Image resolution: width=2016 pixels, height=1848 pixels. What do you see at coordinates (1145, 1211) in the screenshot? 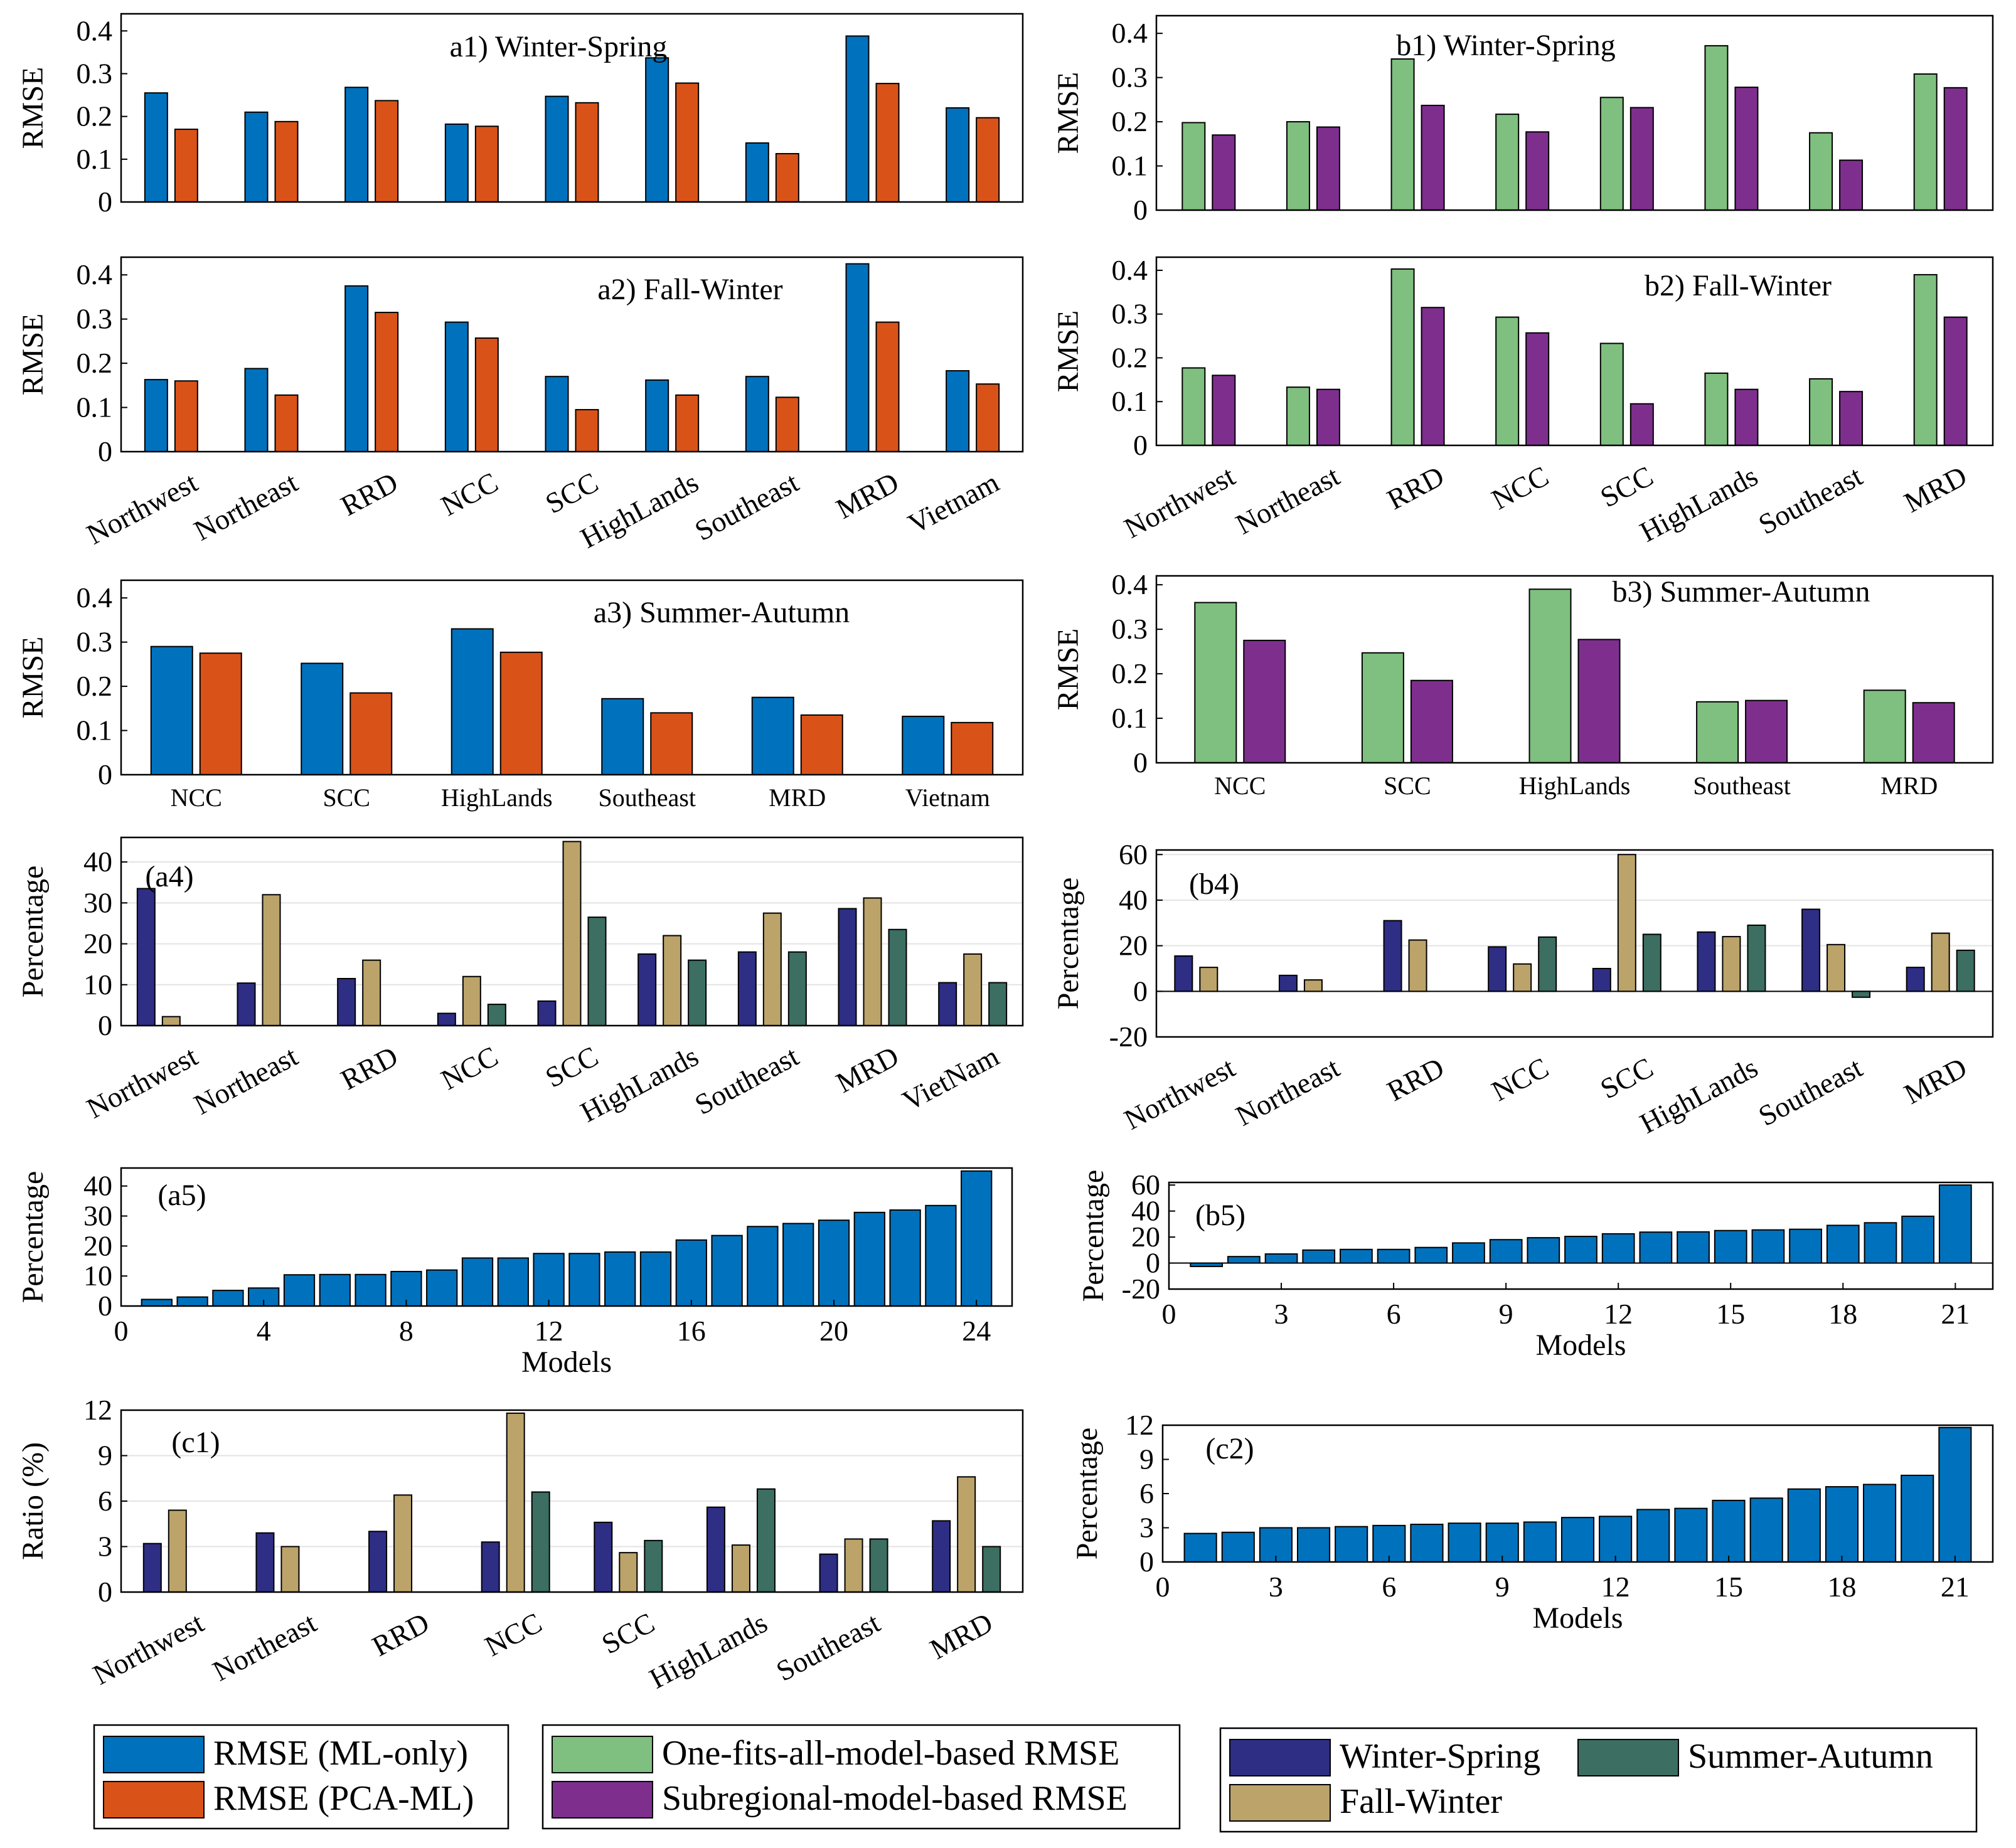
I see `y-tick-label: 40` at bounding box center [1145, 1211].